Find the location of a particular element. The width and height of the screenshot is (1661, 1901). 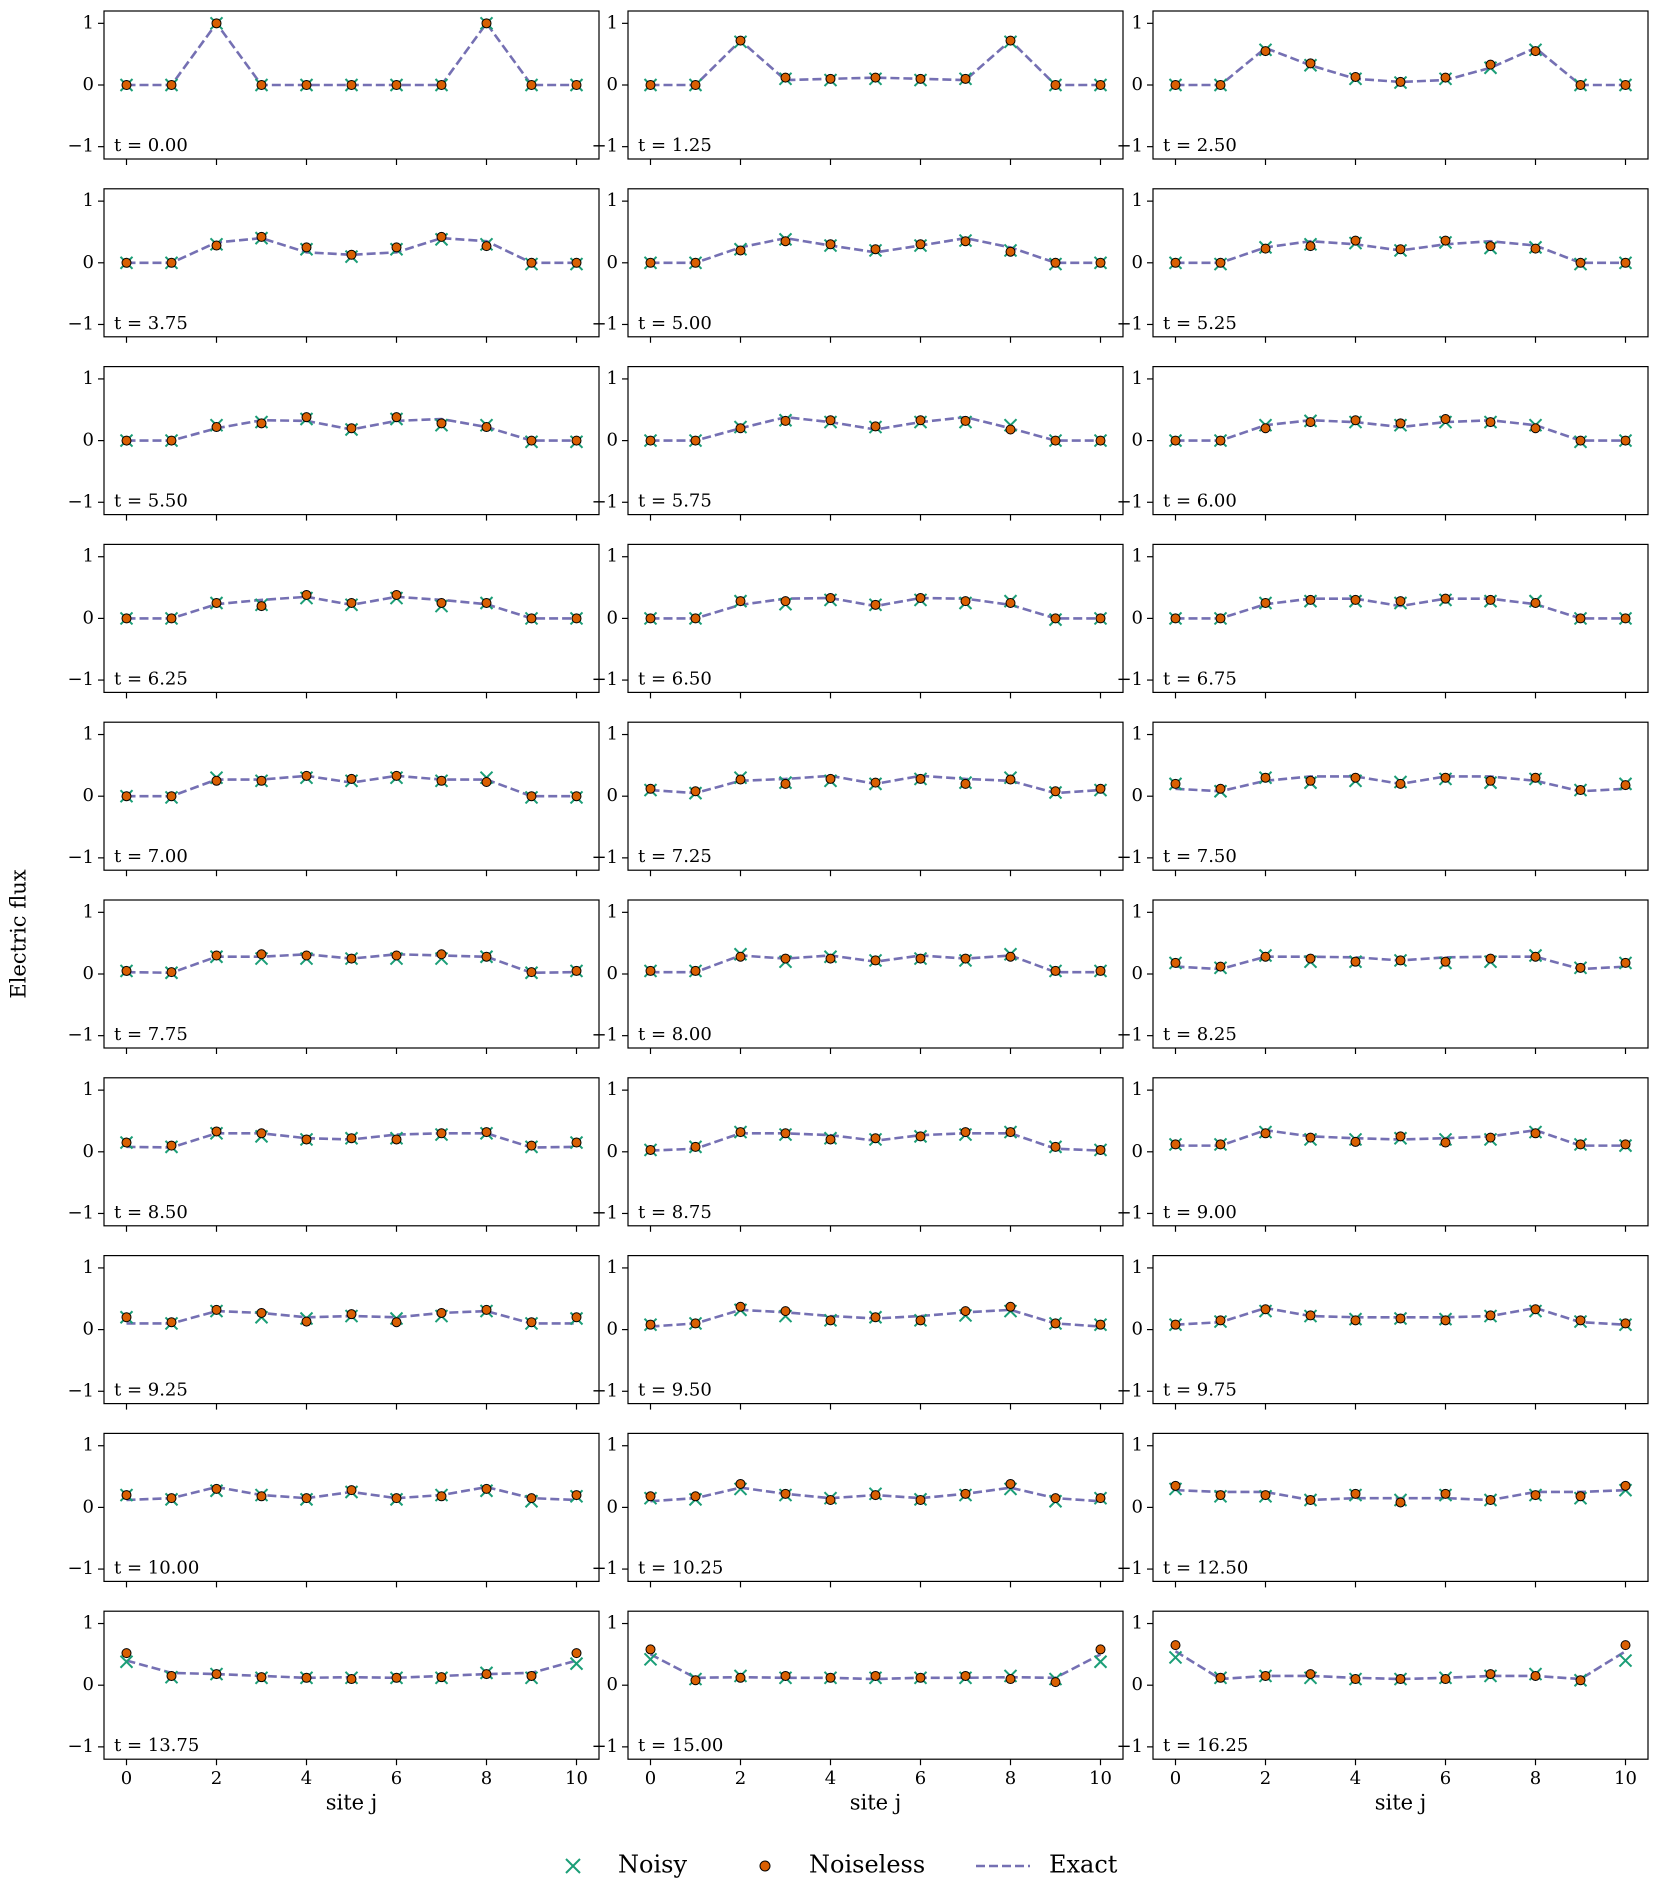

panel: −1 0 1 t = 7.75 is located at coordinates (333, 976).